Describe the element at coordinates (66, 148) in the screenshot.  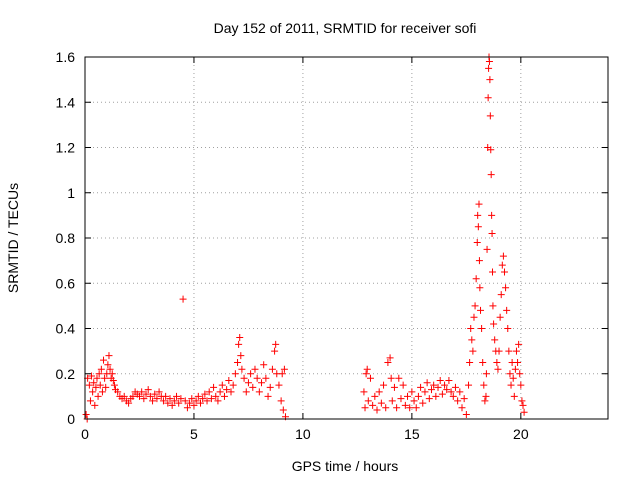
I see `y-tick-label: 1.2` at that location.